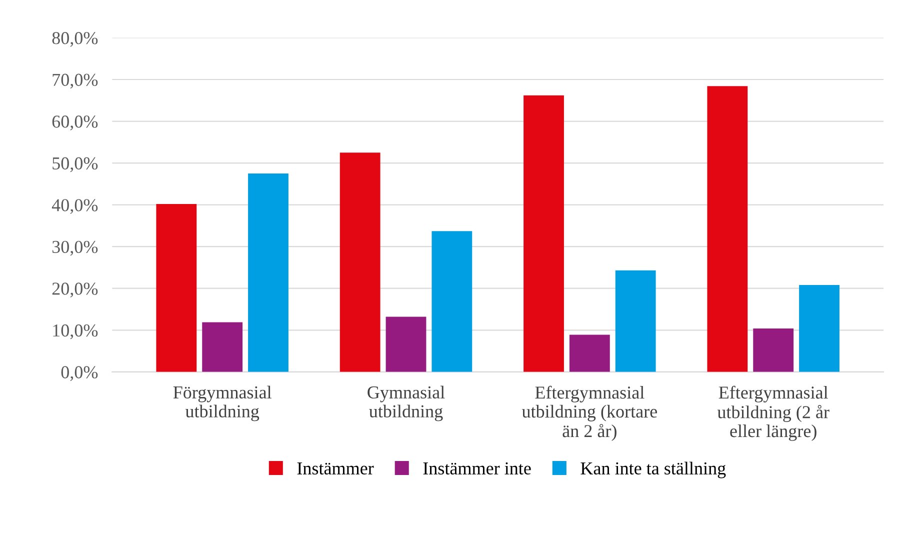  I want to click on y-tick-label: 30,0%, so click(75, 248).